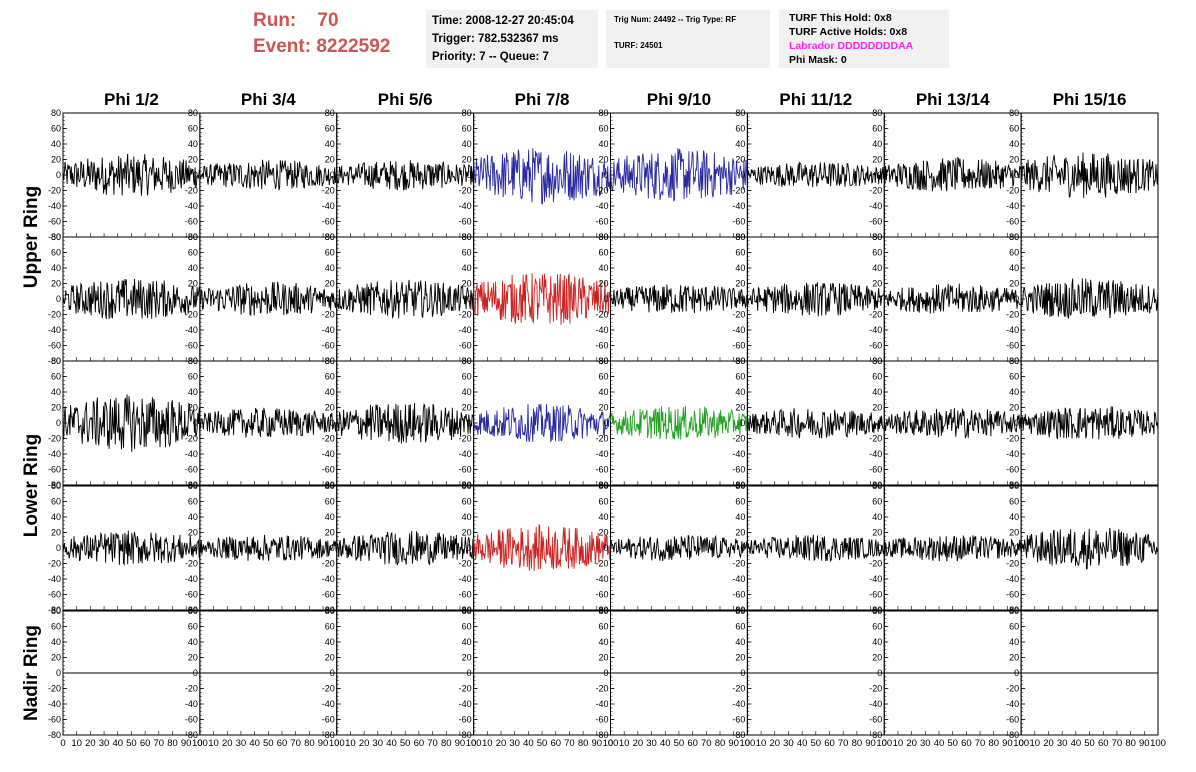 The height and width of the screenshot is (772, 1196). I want to click on run-event-block: Run: 70 Event: 8222592, so click(338, 38).